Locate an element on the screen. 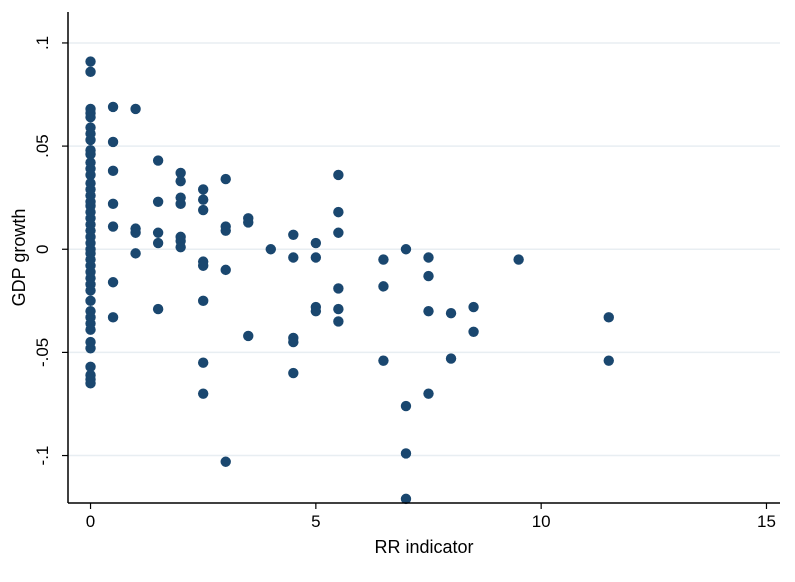 This screenshot has height=582, width=795. y-tick-label: .05 is located at coordinates (42, 146).